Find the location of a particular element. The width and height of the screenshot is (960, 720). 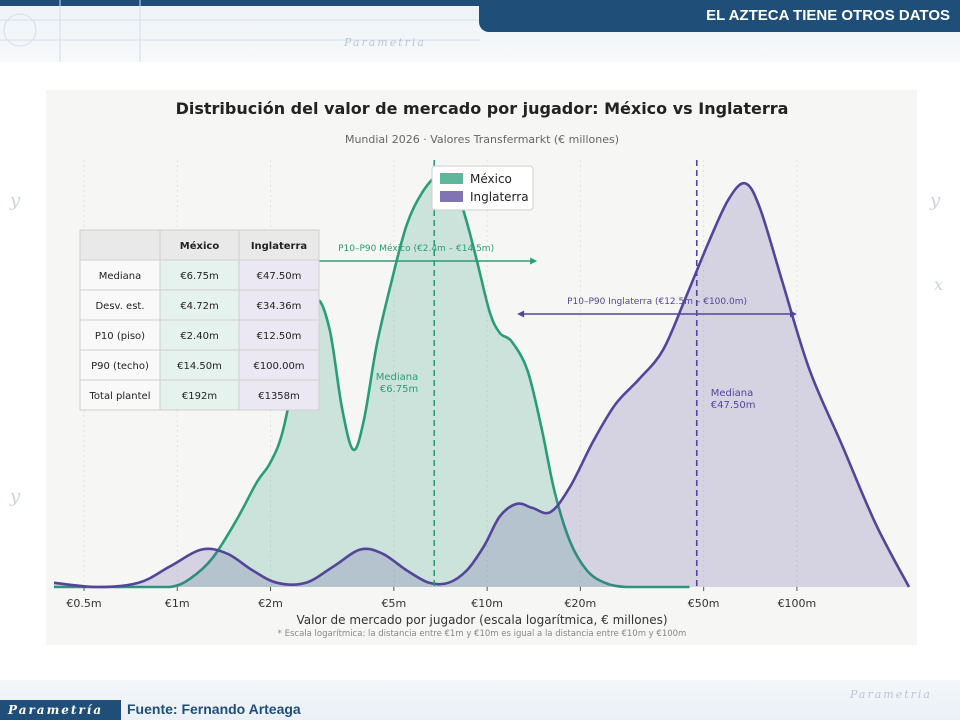

footer-logo: Parametría is located at coordinates (60, 710).